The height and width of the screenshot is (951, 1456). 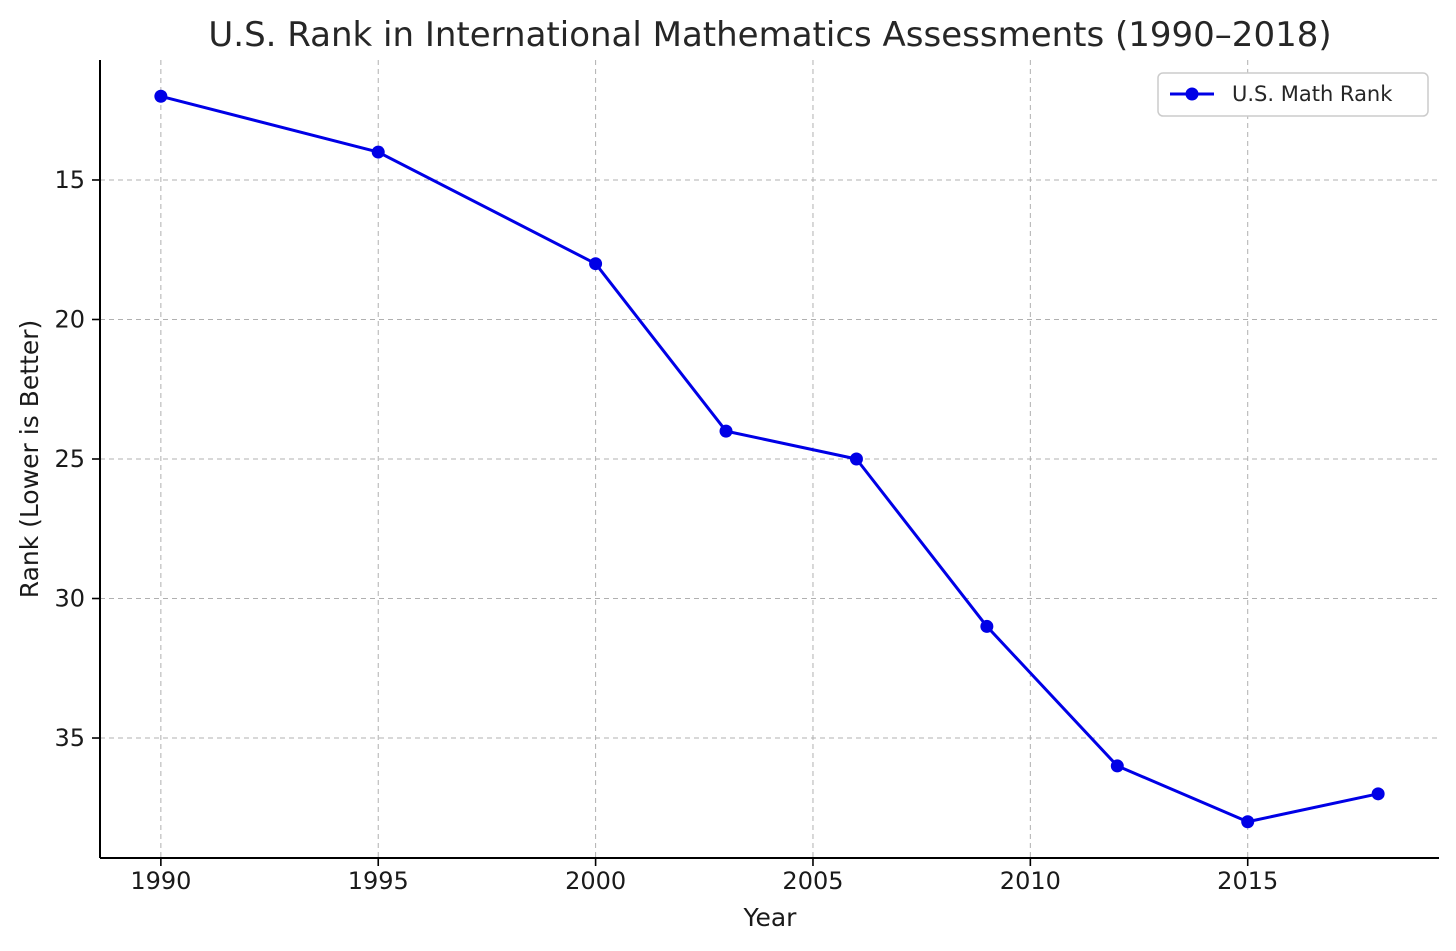 What do you see at coordinates (812, 881) in the screenshot?
I see `x-tick-label: 2005` at bounding box center [812, 881].